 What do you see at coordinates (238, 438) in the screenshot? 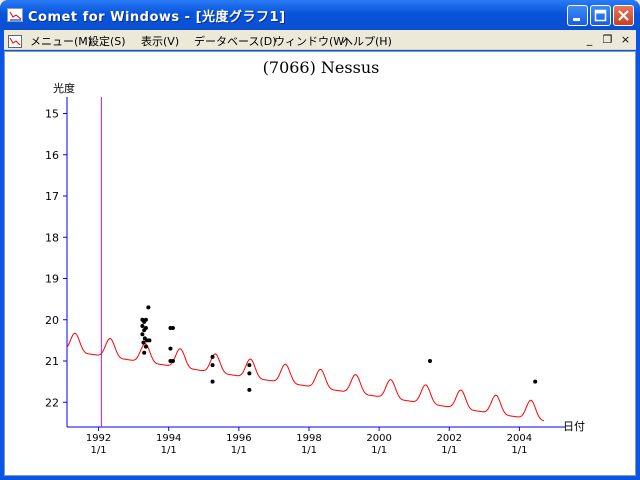
I see `x-tick-label: 1996` at bounding box center [238, 438].